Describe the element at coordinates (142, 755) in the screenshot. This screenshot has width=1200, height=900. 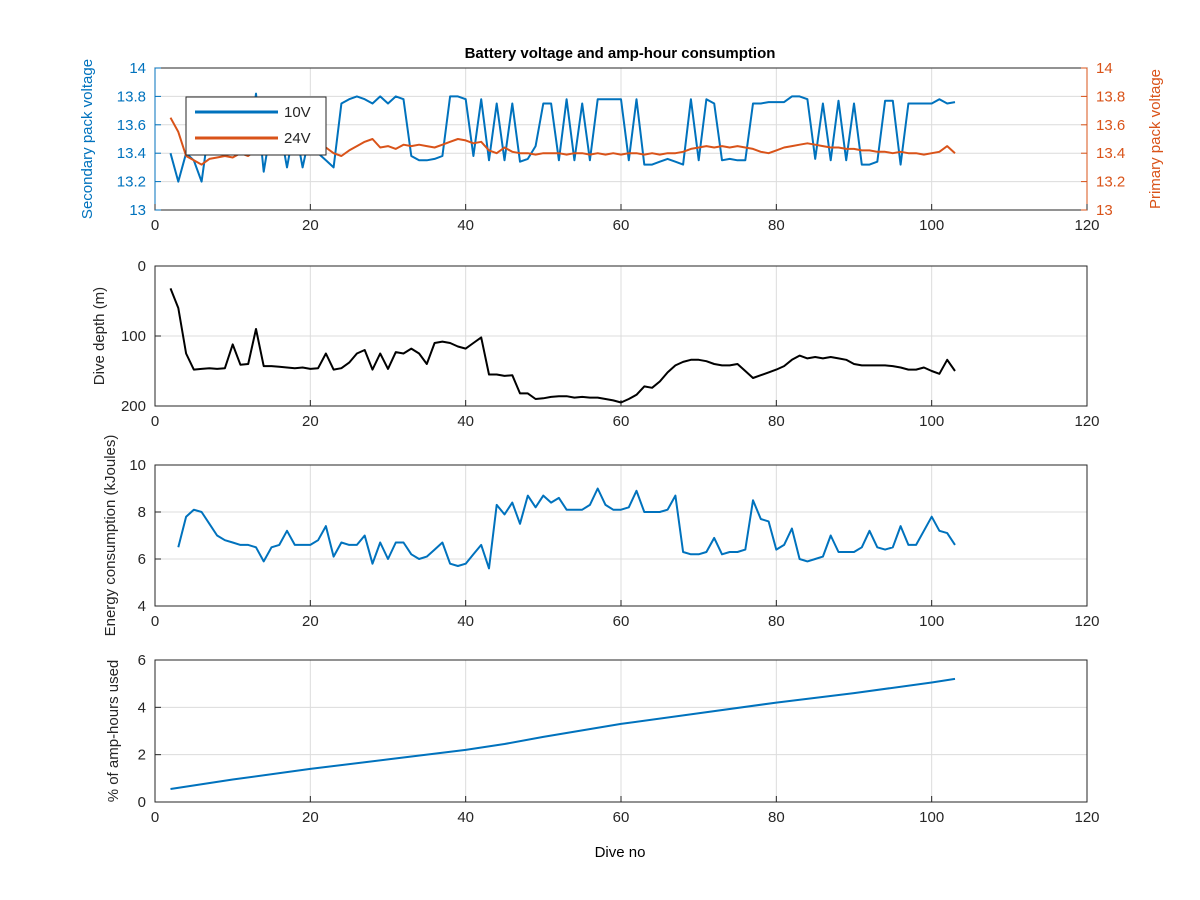
I see `y-tick-label: 2` at that location.